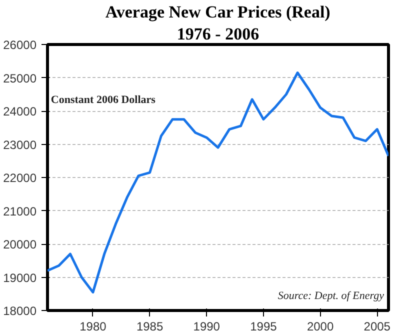  What do you see at coordinates (20, 277) in the screenshot?
I see `y-tick-label: 19000` at bounding box center [20, 277].